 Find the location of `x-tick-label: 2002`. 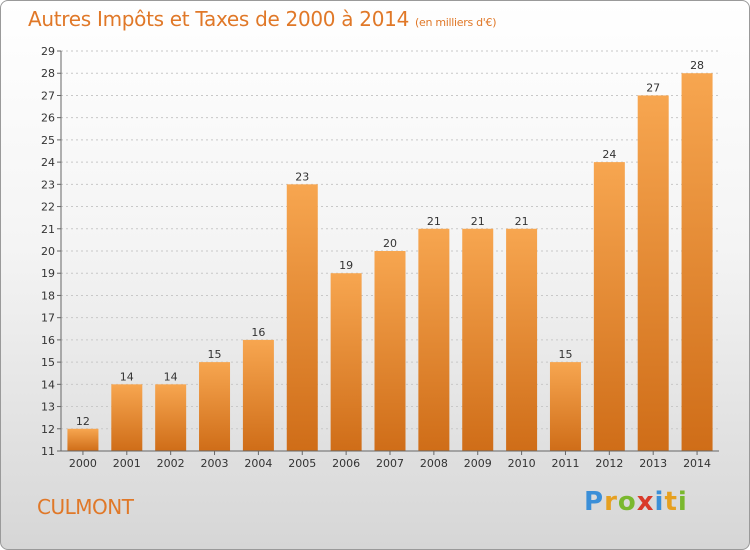

x-tick-label: 2002 is located at coordinates (171, 463).